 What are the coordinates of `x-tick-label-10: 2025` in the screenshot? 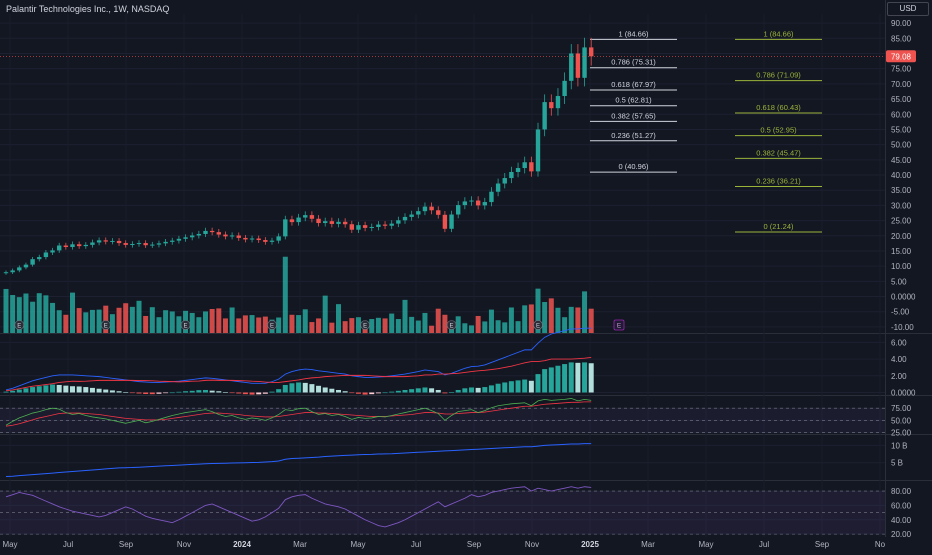 It's located at (590, 544).